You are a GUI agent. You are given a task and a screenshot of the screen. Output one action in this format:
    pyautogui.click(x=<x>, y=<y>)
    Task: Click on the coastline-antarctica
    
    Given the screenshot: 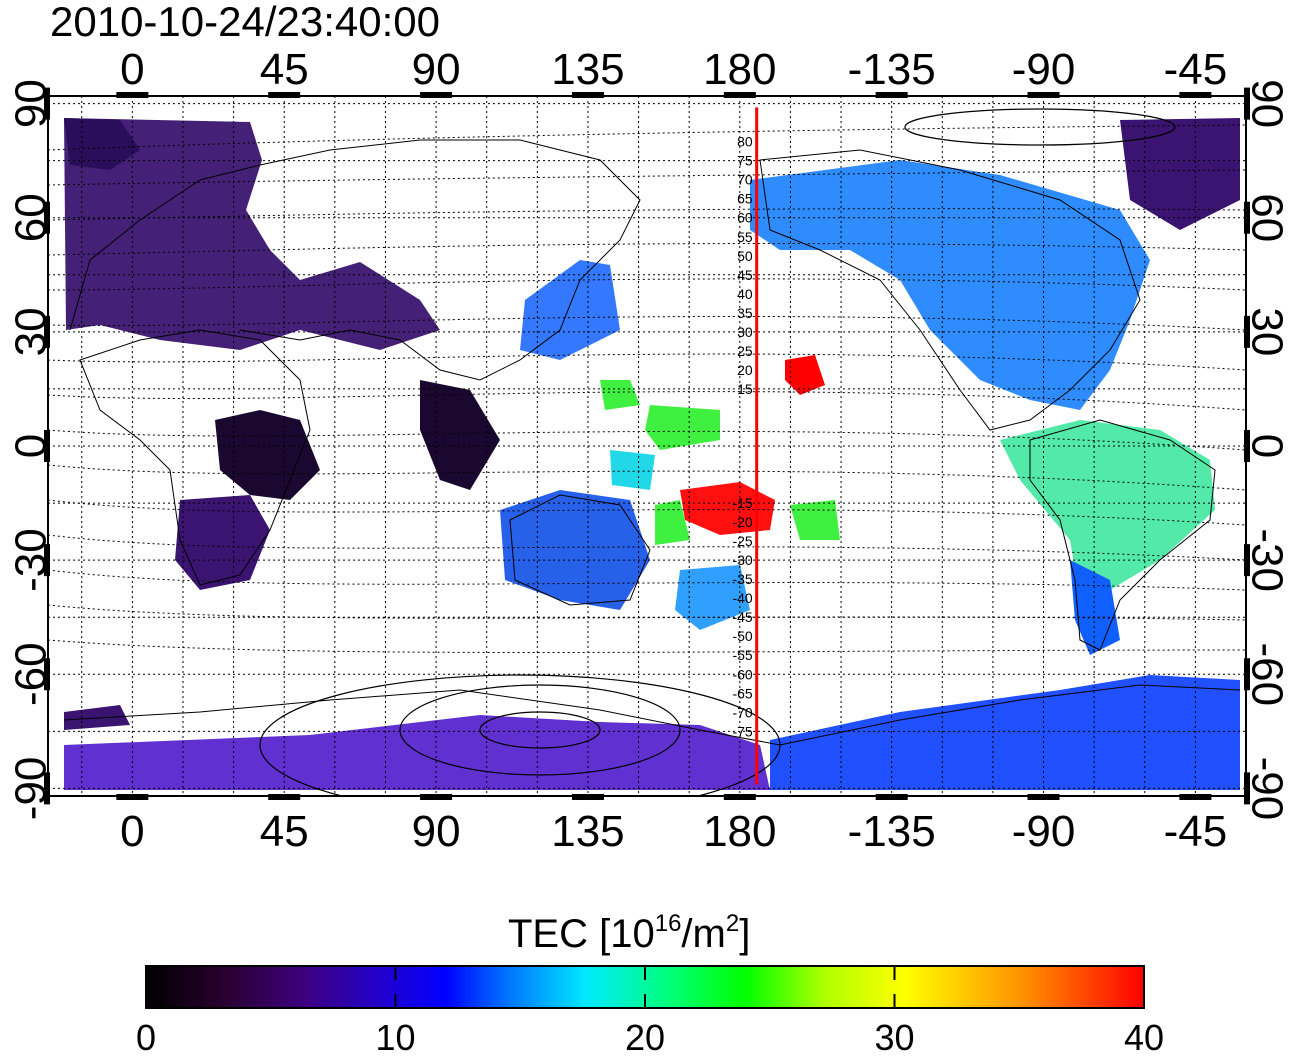 What is the action you would take?
    pyautogui.click(x=652, y=715)
    